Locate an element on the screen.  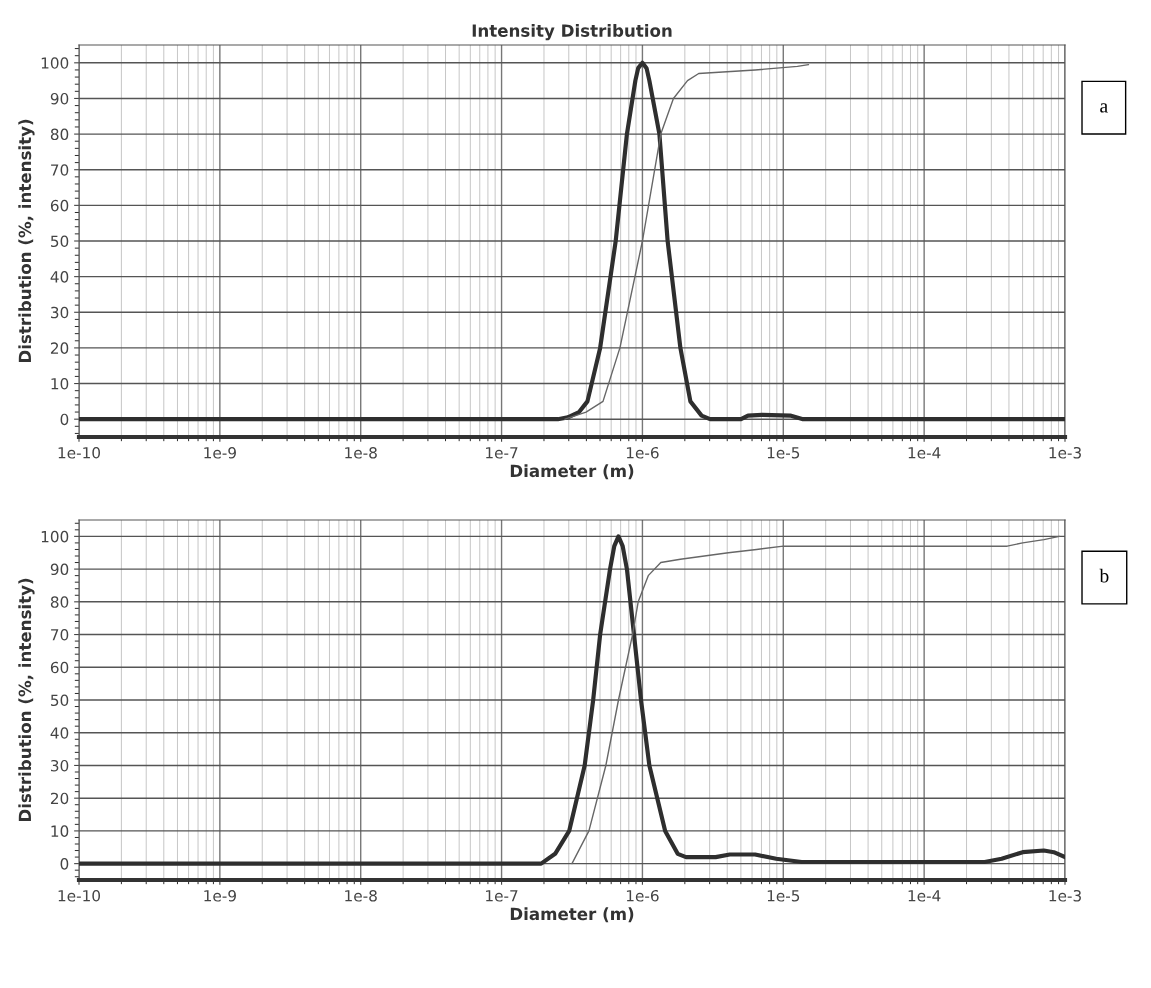
chart-title: Intensity Distribution is located at coordinates (572, 32).